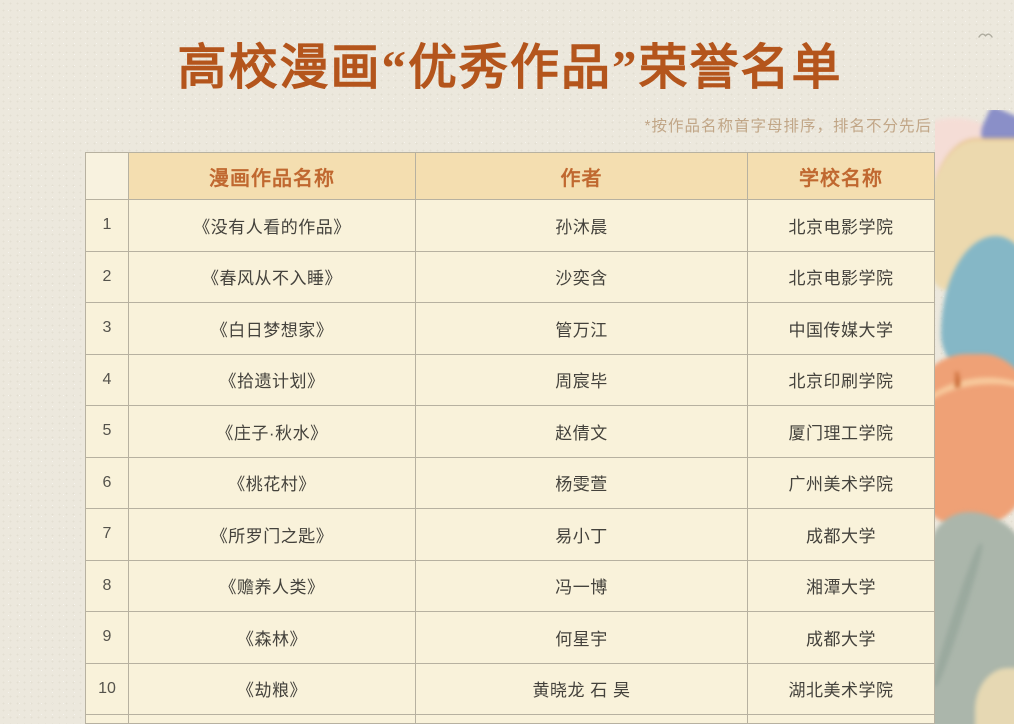 This screenshot has height=724, width=1014. I want to click on work-title: 《赡养人类》, so click(272, 585).